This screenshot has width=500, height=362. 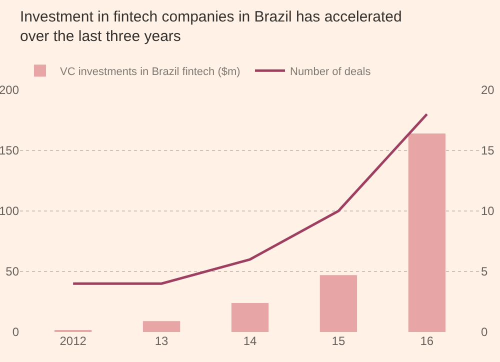 I want to click on x-tick-label: 14, so click(x=250, y=341).